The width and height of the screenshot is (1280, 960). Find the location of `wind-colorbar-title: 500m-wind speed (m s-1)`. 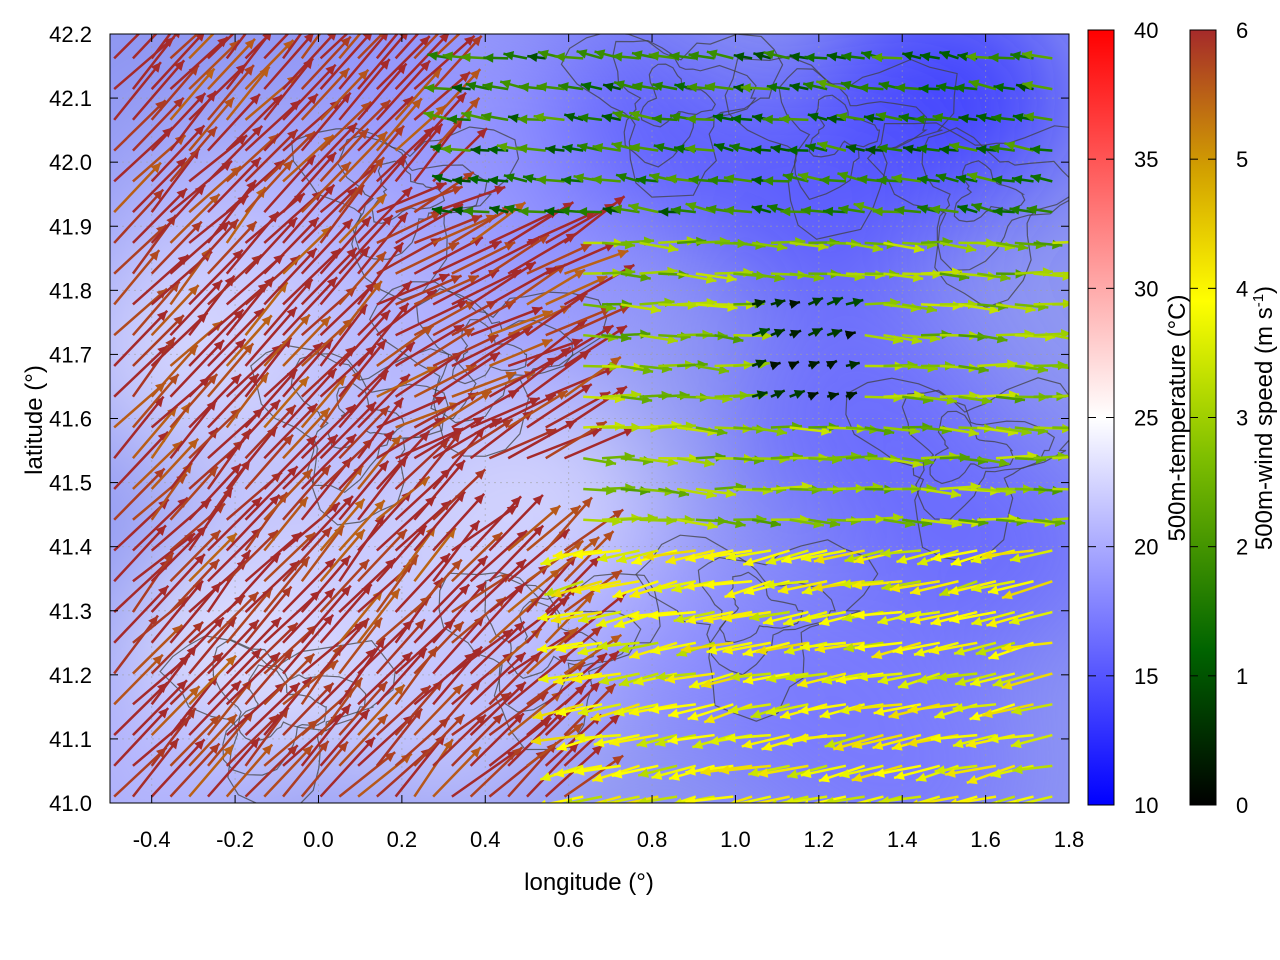

wind-colorbar-title: 500m-wind speed (m s-1) is located at coordinates (1264, 418).